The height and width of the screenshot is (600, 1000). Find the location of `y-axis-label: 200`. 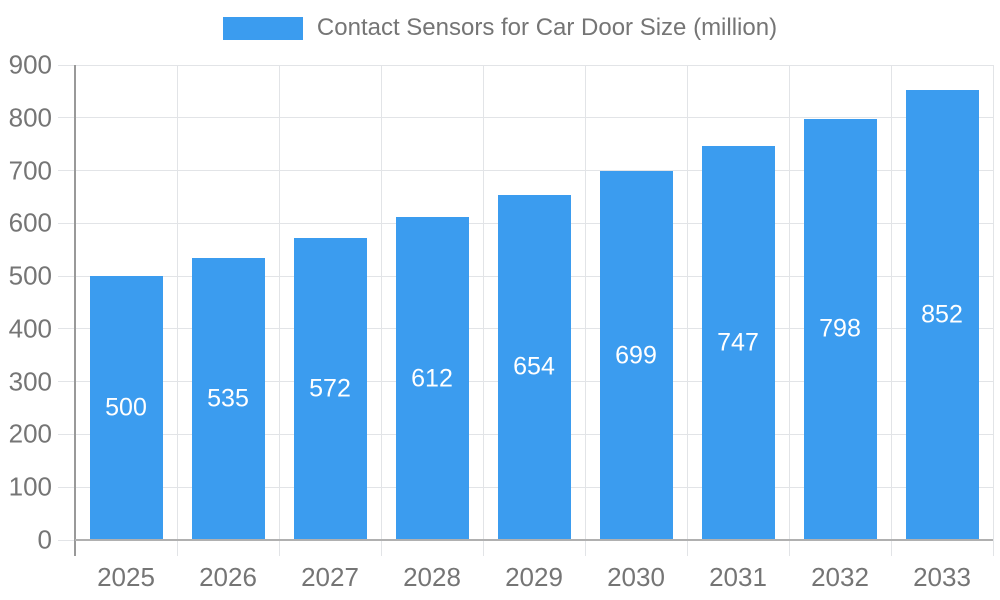

y-axis-label: 200 is located at coordinates (30, 433).